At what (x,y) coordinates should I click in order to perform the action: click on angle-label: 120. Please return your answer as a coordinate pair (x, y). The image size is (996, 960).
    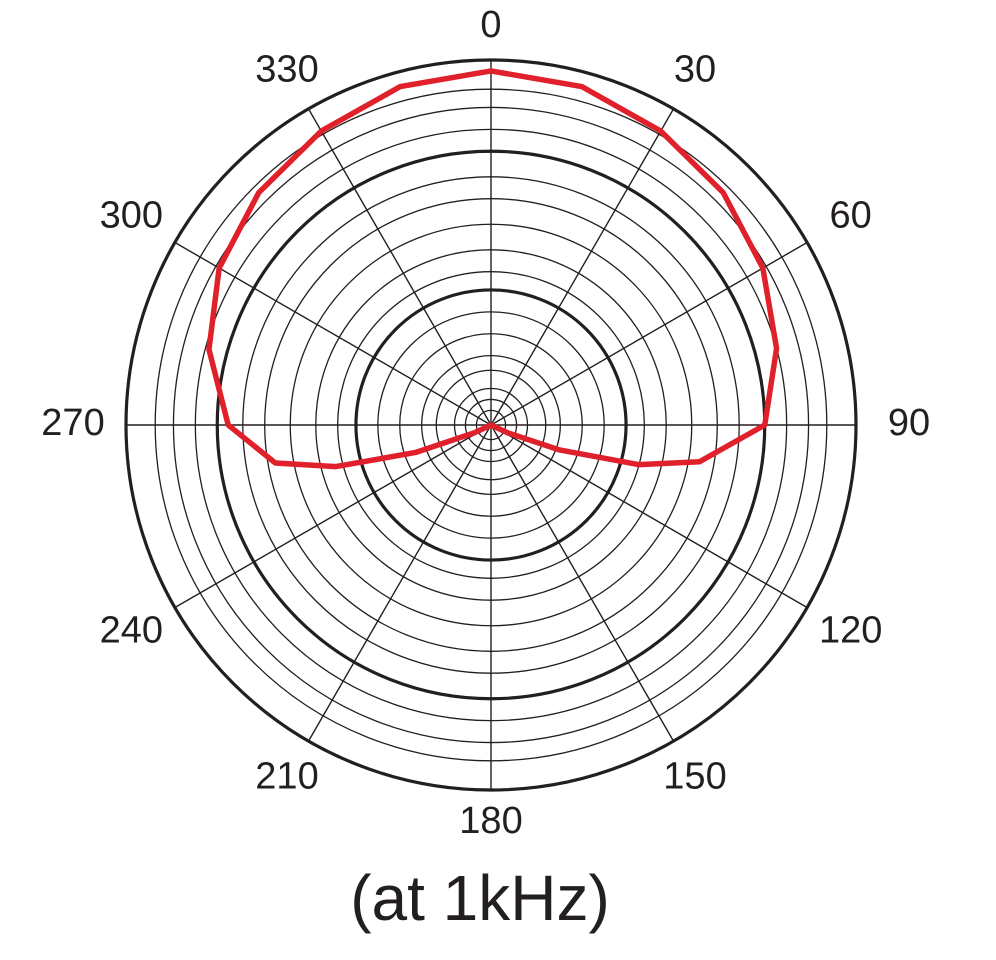
    Looking at the image, I should click on (850, 631).